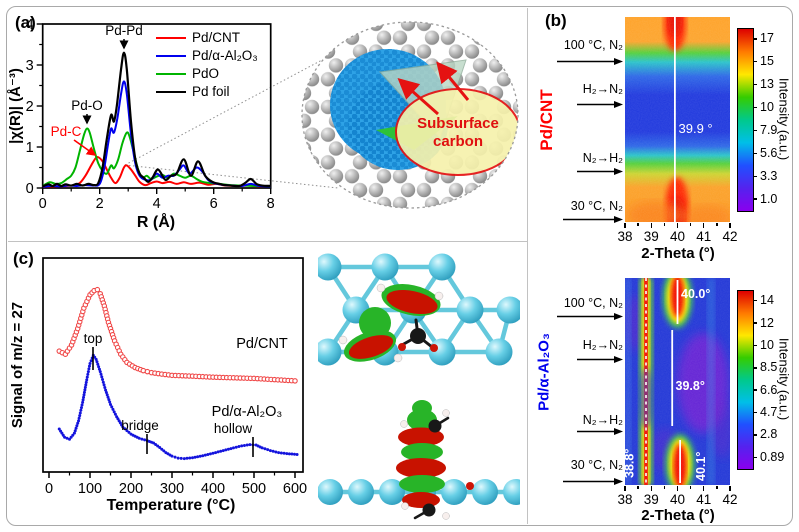 This screenshot has height=532, width=799. I want to click on svg-text: 600, so click(295, 489).